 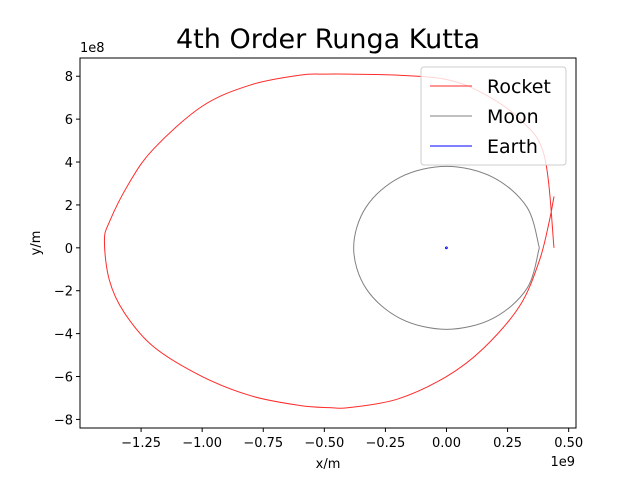 I want to click on x-axis-label: x/m, so click(x=328, y=464).